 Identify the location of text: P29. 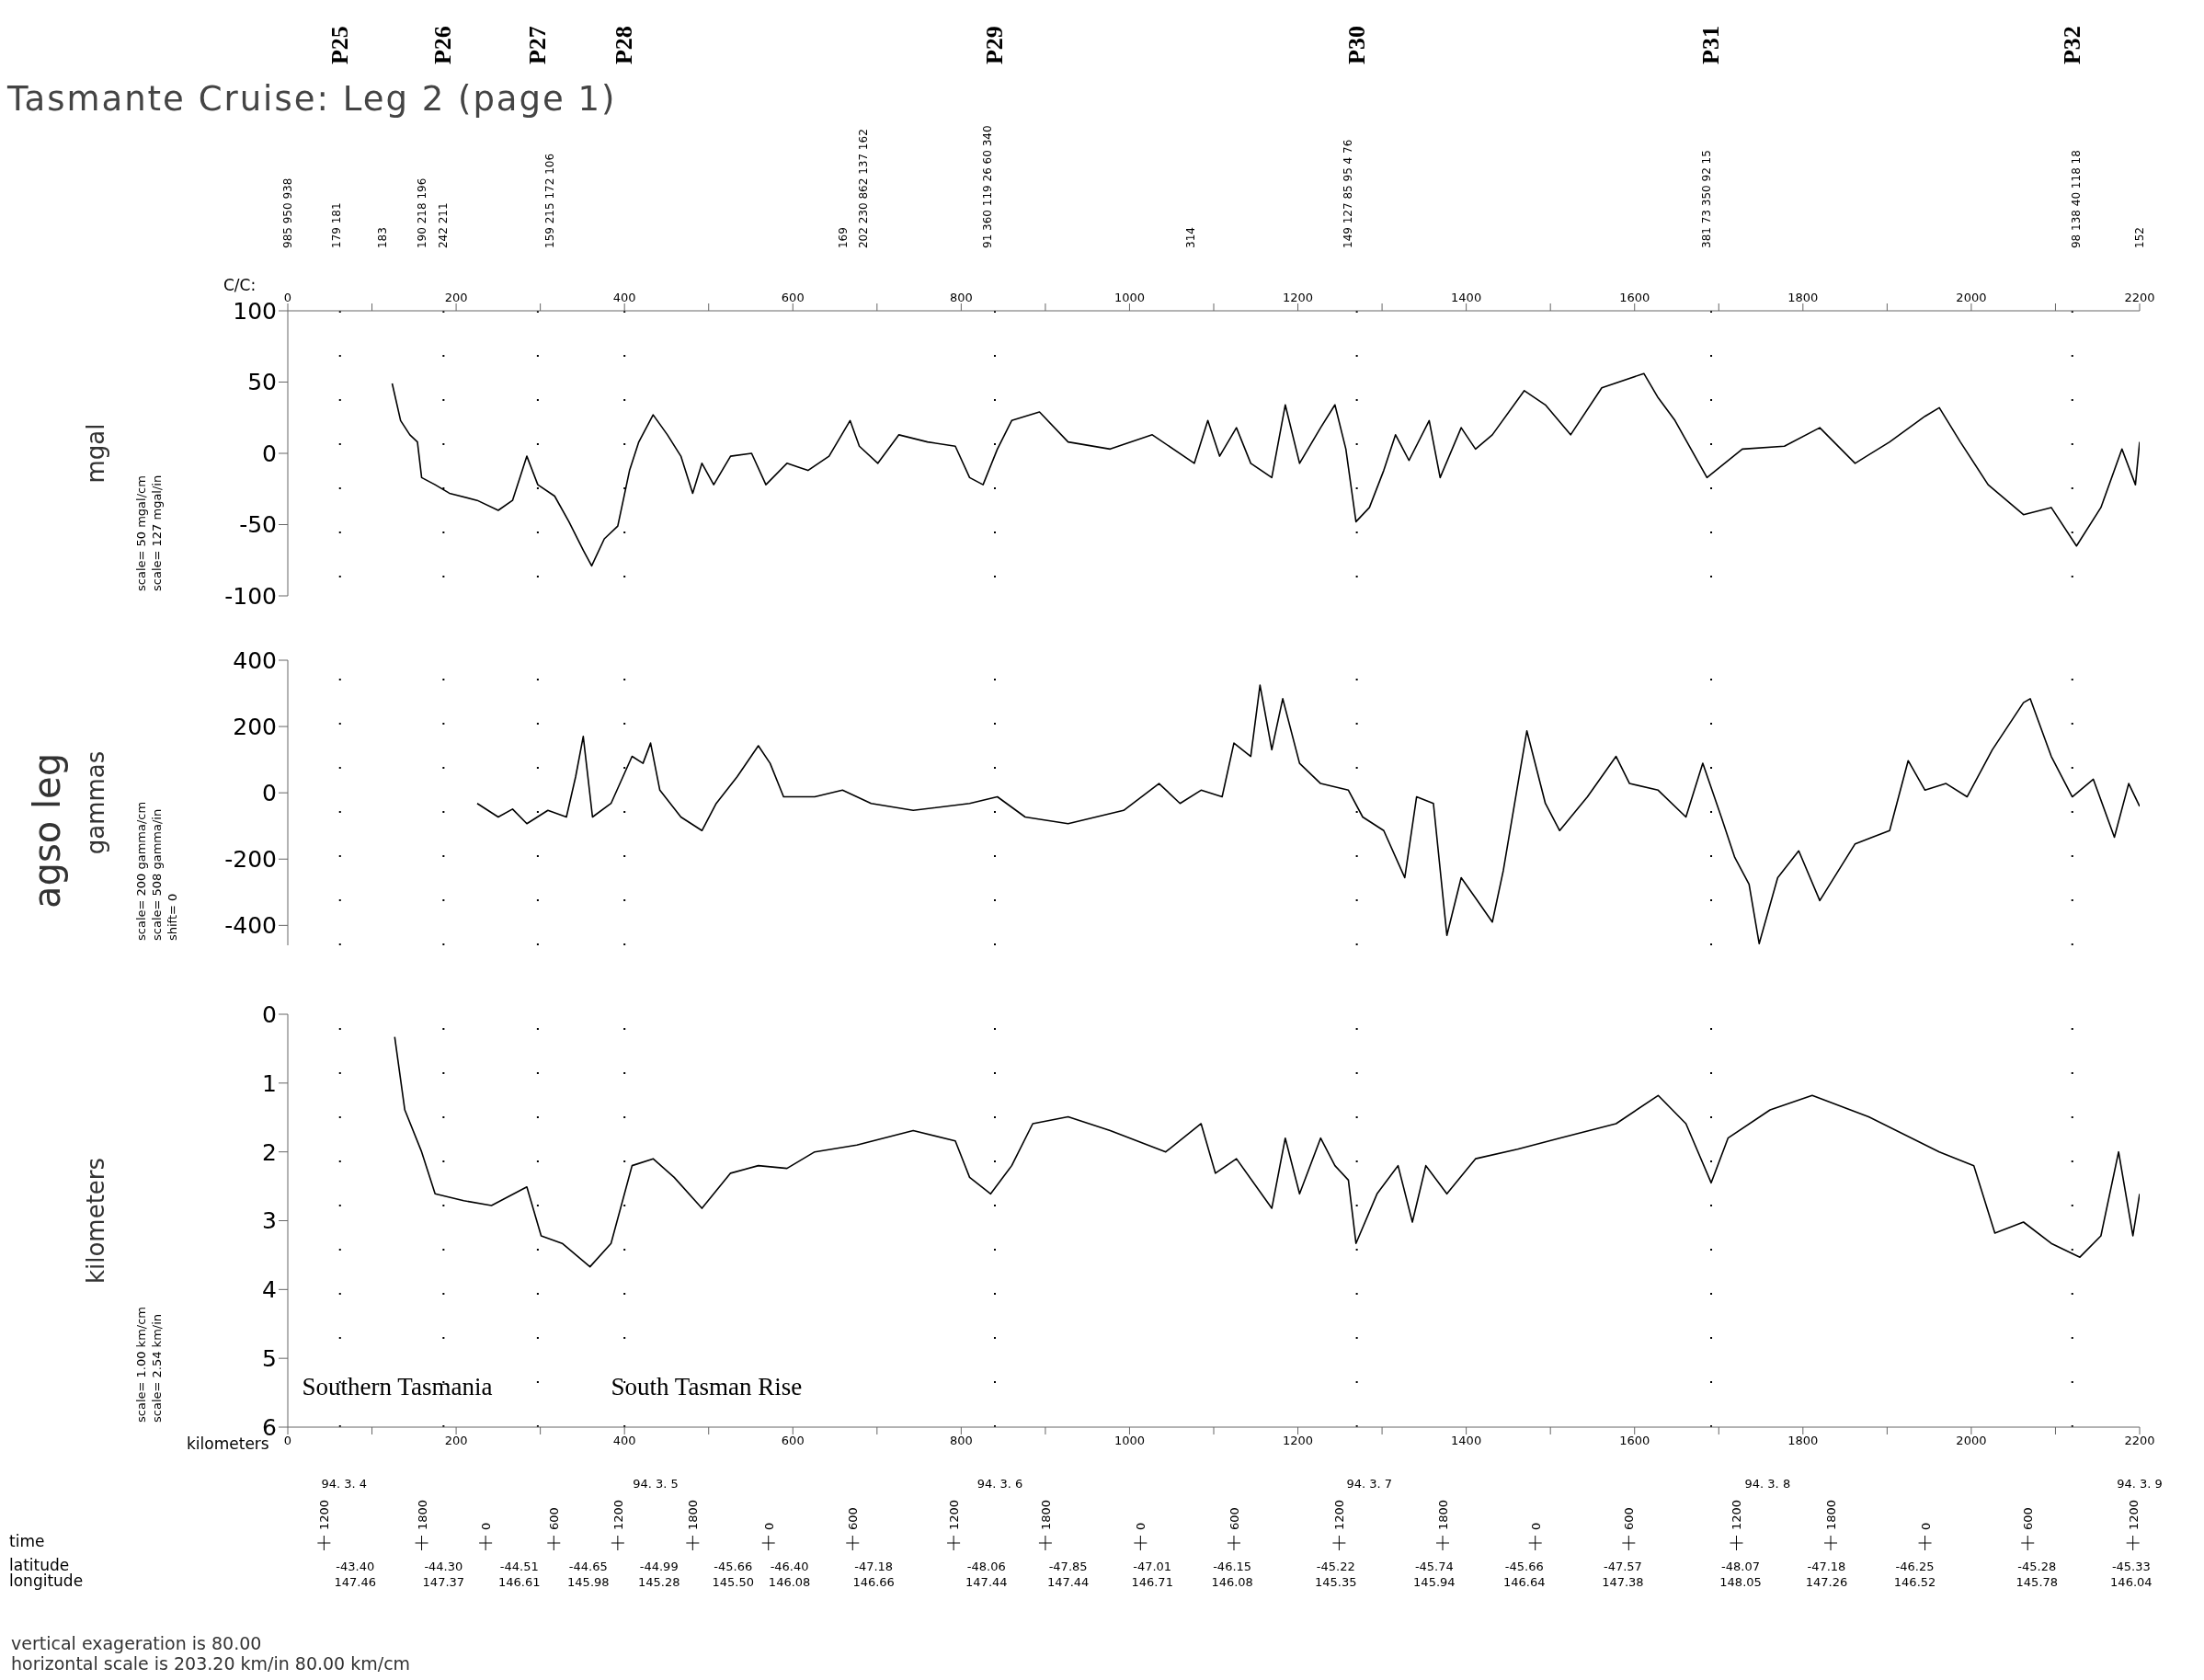
(994, 45).